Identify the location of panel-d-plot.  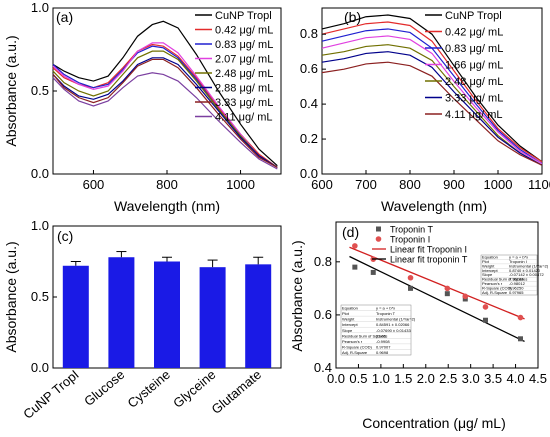
(437, 293).